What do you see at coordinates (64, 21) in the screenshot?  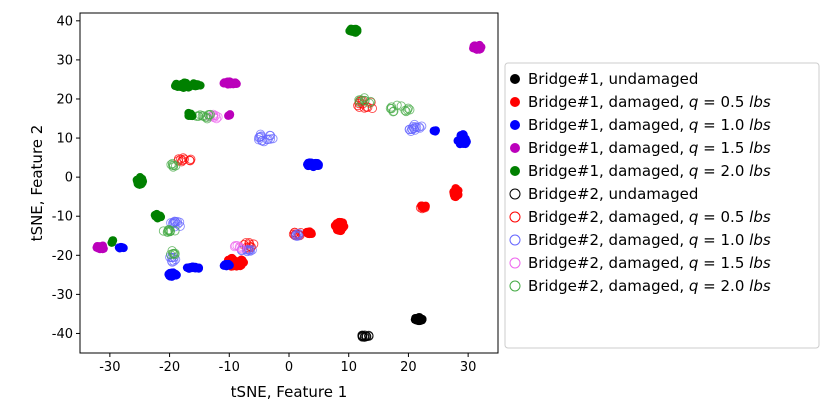 I see `y-tick-label: 40` at bounding box center [64, 21].